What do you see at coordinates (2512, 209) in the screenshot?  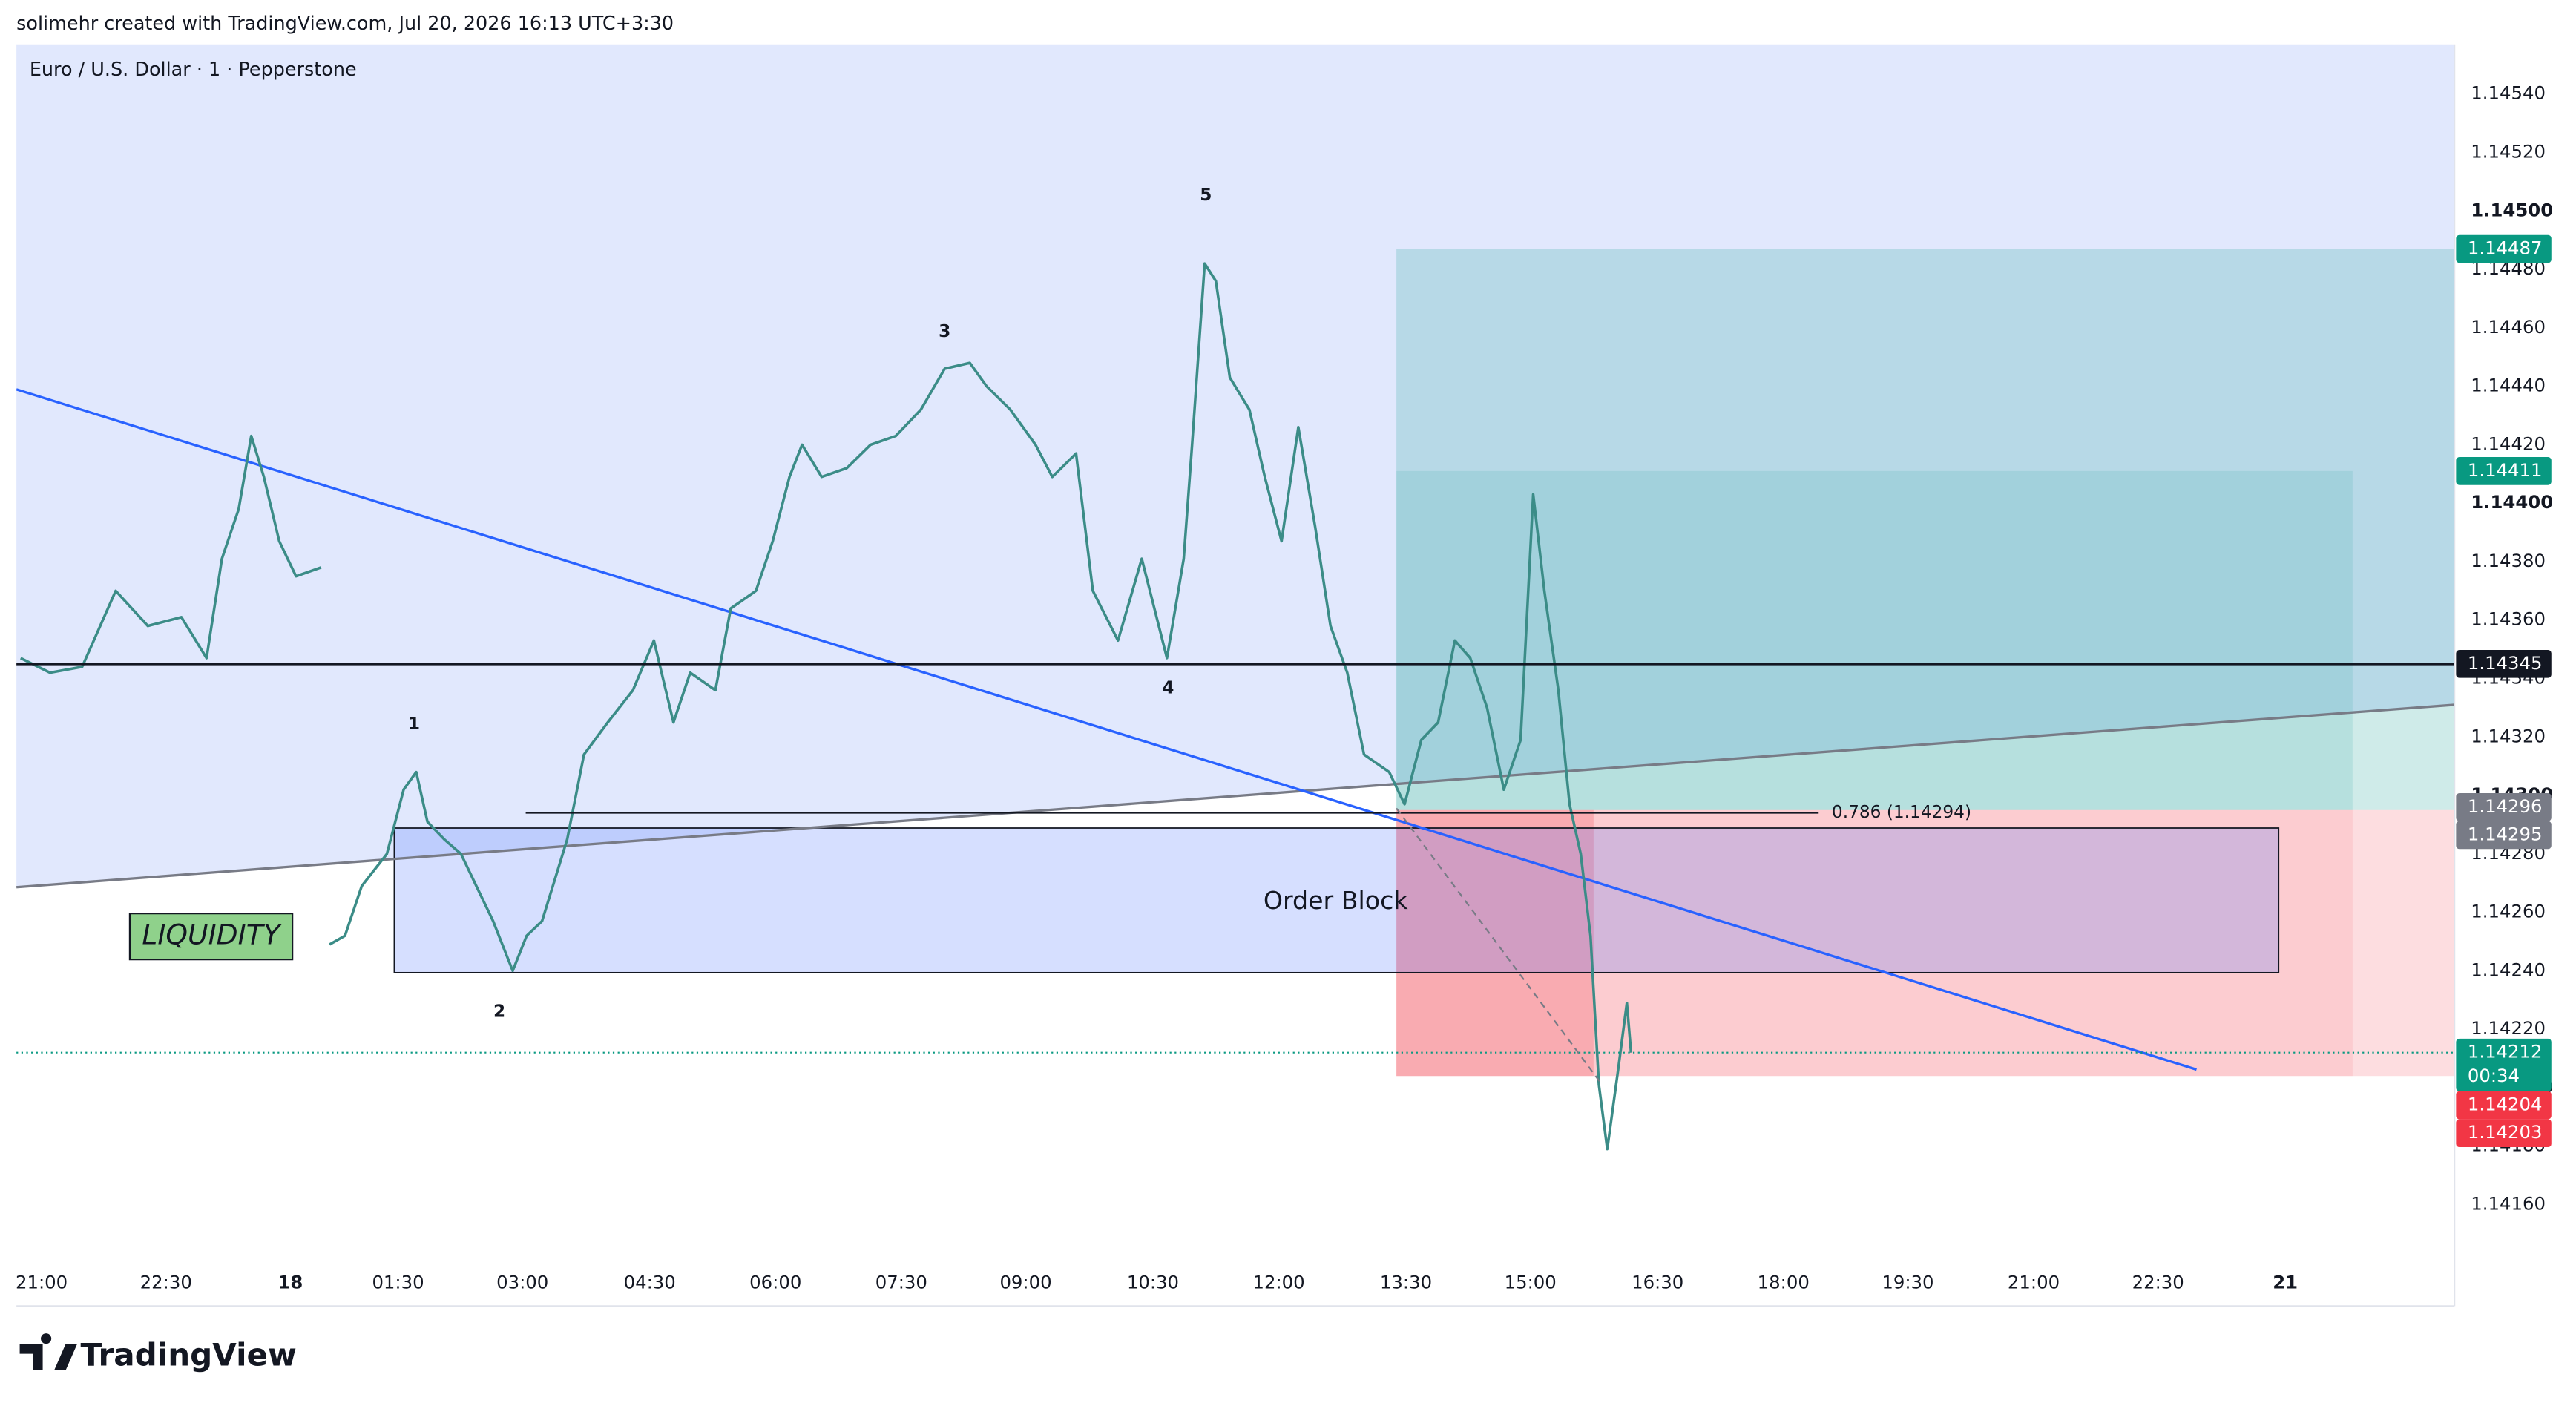 I see `y-tick-label: 1.14500` at bounding box center [2512, 209].